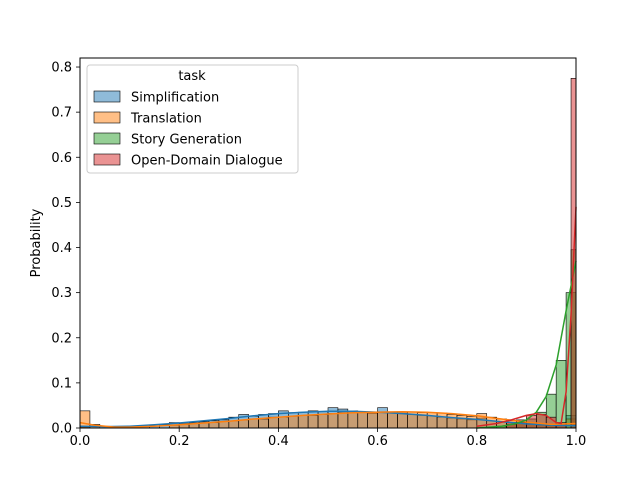 The width and height of the screenshot is (640, 484). I want to click on x-tick-label: 0.8, so click(476, 441).